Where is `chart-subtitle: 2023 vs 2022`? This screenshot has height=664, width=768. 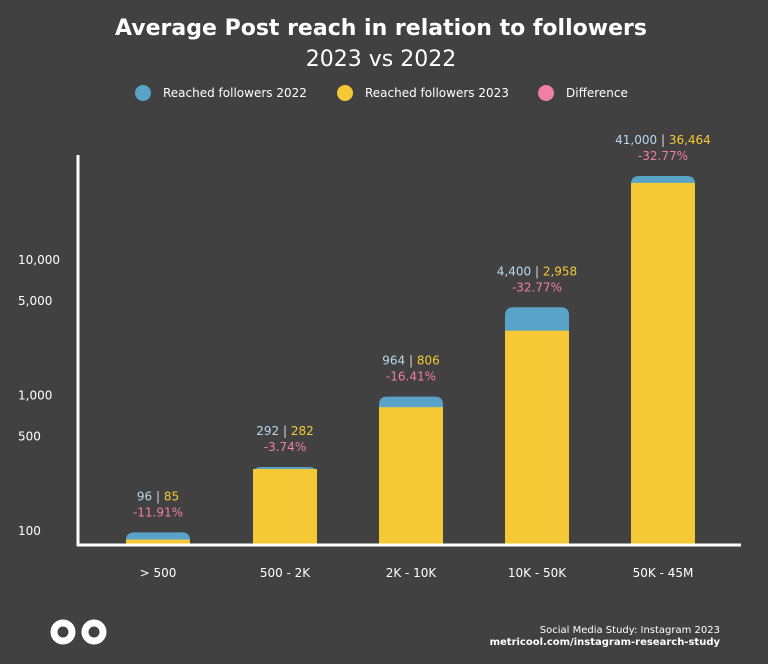
chart-subtitle: 2023 vs 2022 is located at coordinates (381, 59).